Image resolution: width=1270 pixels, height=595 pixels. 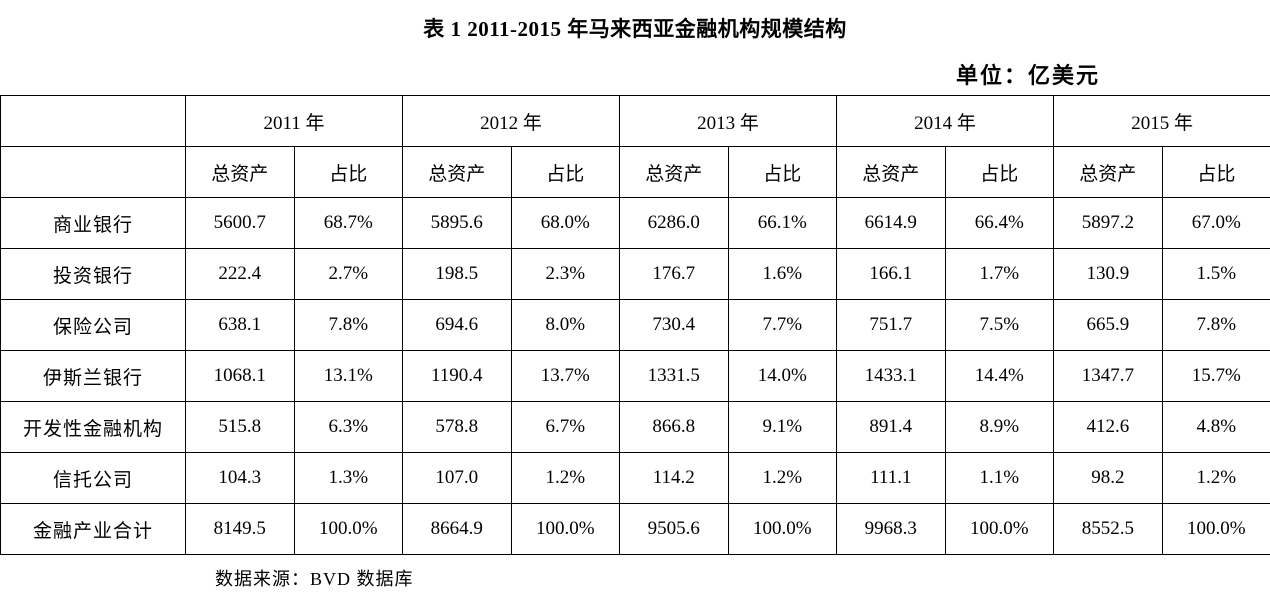 I want to click on table-cell: 98.2, so click(x=1108, y=478).